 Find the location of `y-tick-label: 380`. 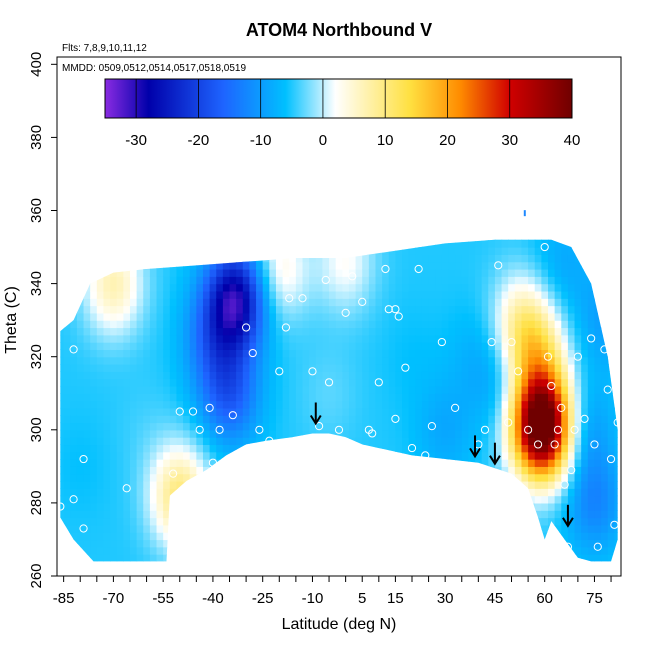

y-tick-label: 380 is located at coordinates (36, 137).